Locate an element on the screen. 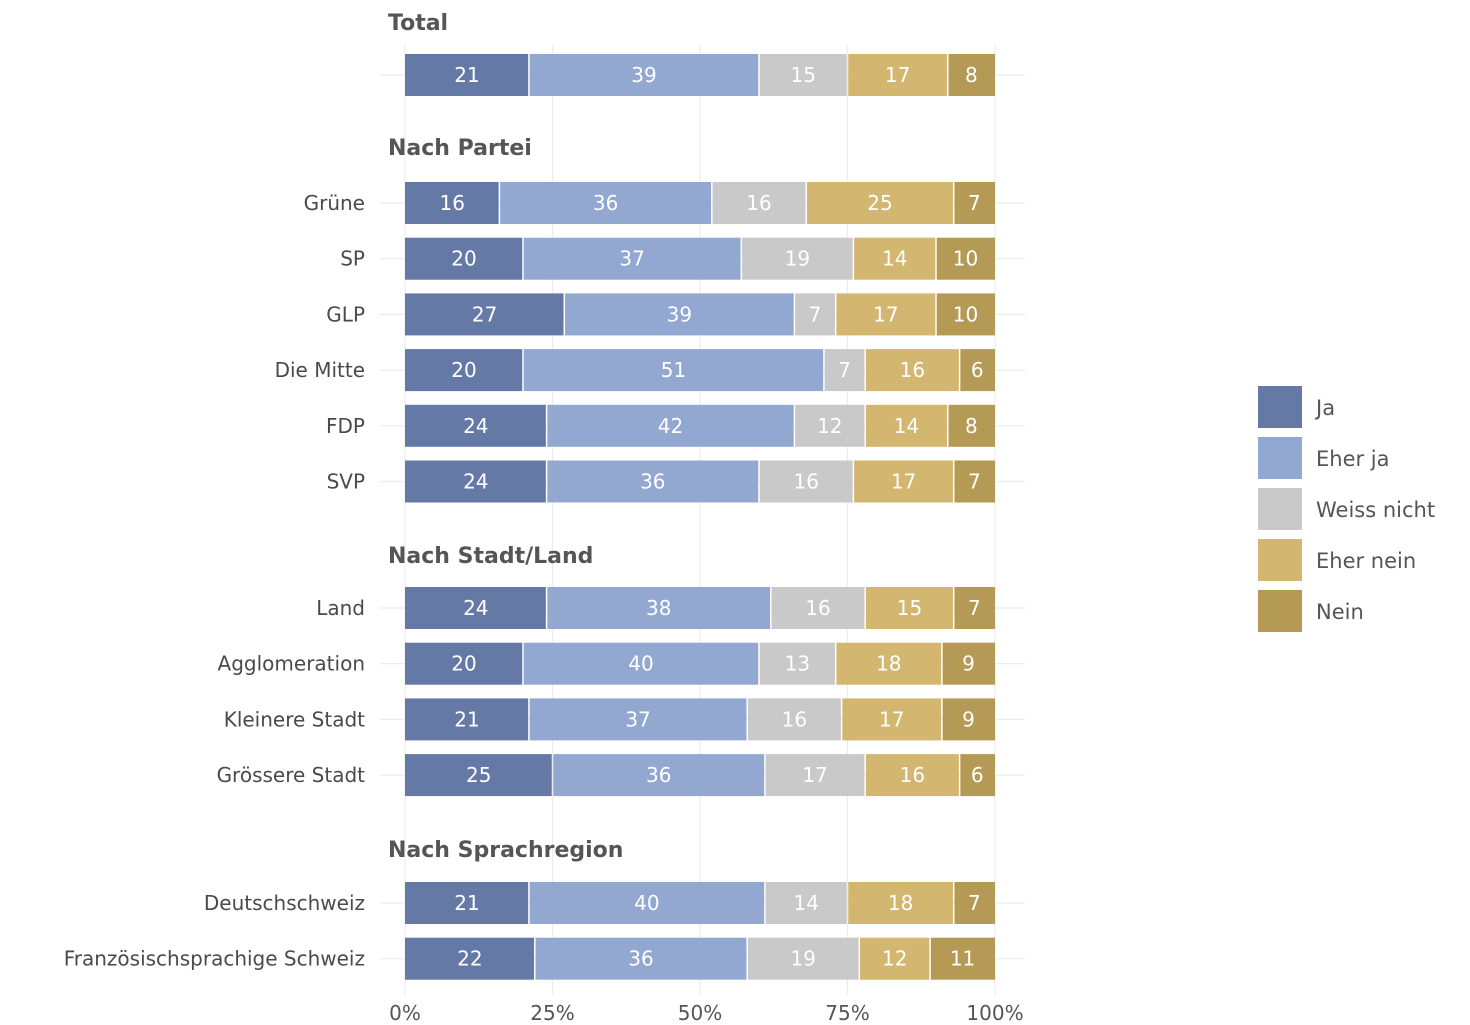 This screenshot has height=1025, width=1470. row-label: Grüne is located at coordinates (334, 203).